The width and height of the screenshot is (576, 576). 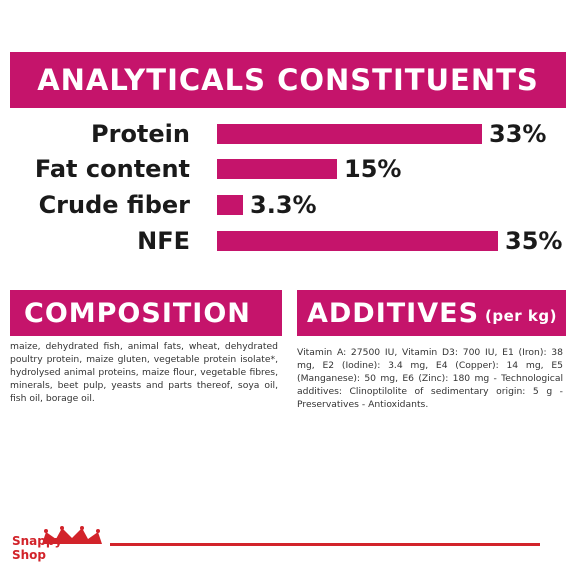 I want to click on composition-title: COMPOSITION, so click(x=137, y=313).